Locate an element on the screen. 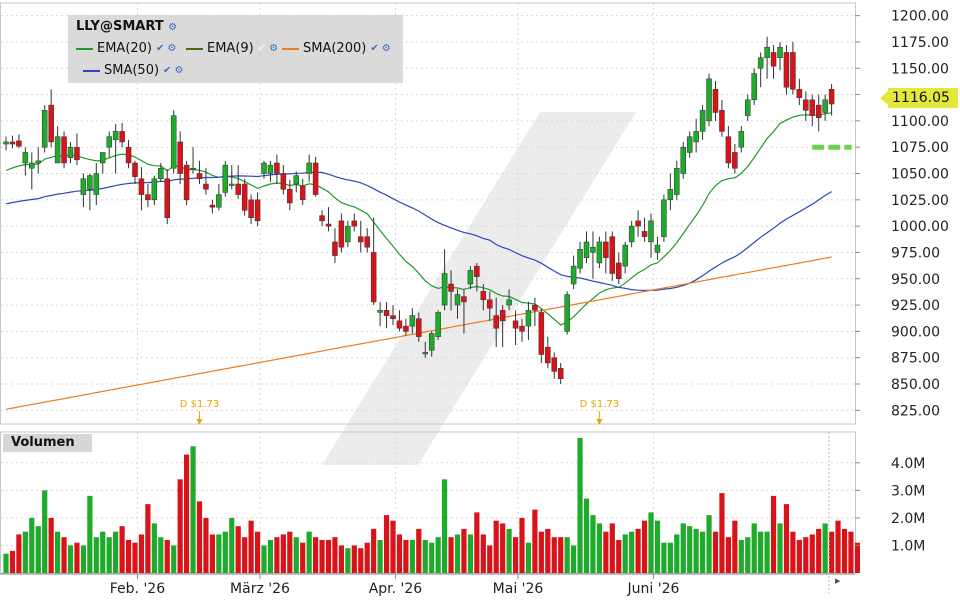 This screenshot has width=960, height=600. legend-item-sma50: SMA(50) ✔ ⚙ is located at coordinates (133, 70).